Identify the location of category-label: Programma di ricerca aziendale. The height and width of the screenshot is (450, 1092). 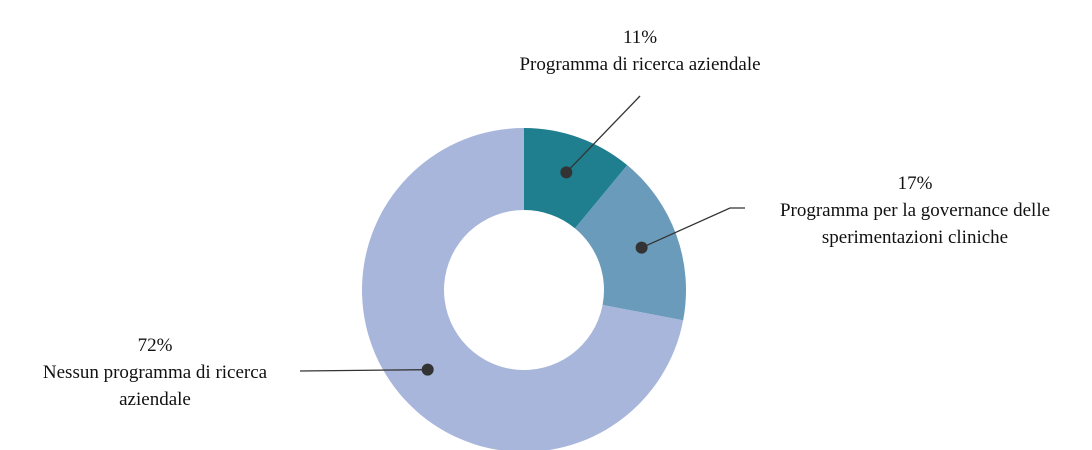
(640, 64).